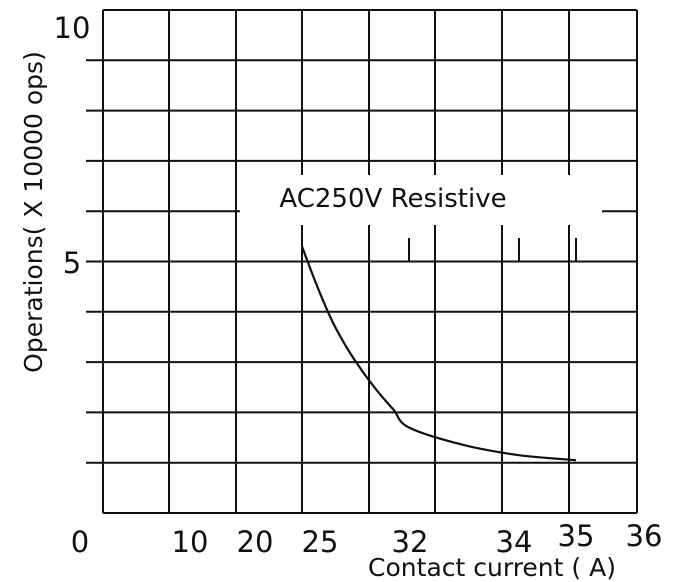 The height and width of the screenshot is (582, 681). I want to click on x-tick-label: 35, so click(576, 536).